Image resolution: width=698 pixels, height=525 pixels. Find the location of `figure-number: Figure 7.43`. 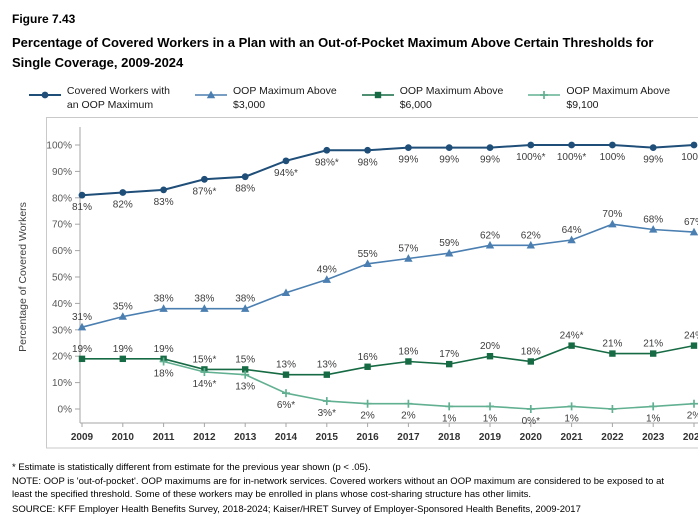

figure-number: Figure 7.43 is located at coordinates (44, 19).